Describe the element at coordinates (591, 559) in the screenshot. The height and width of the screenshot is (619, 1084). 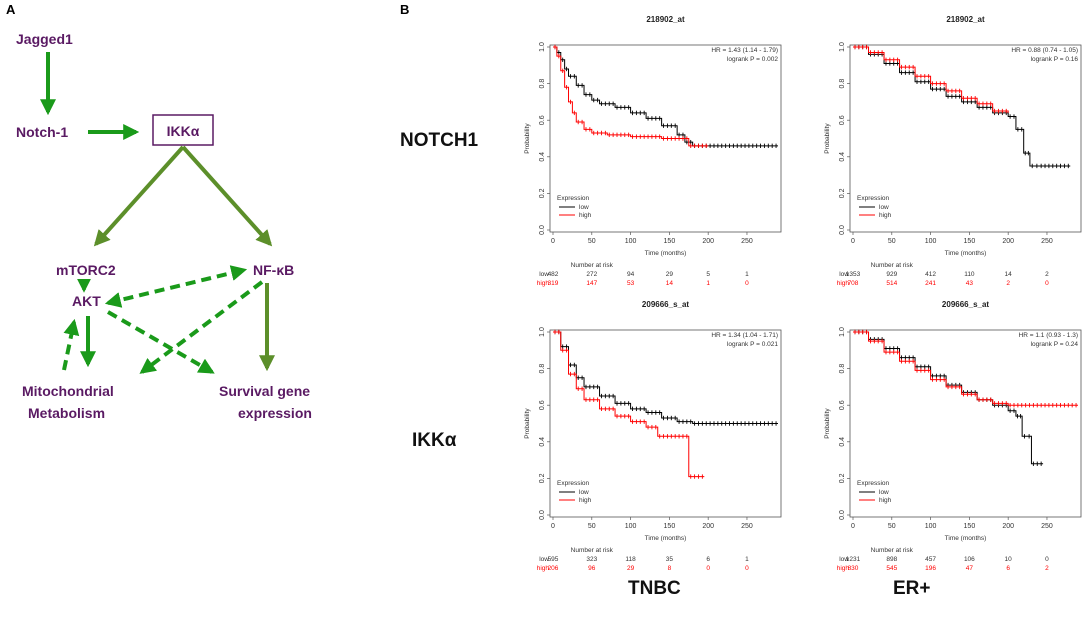
I see `km-risk-low-value: 323` at that location.